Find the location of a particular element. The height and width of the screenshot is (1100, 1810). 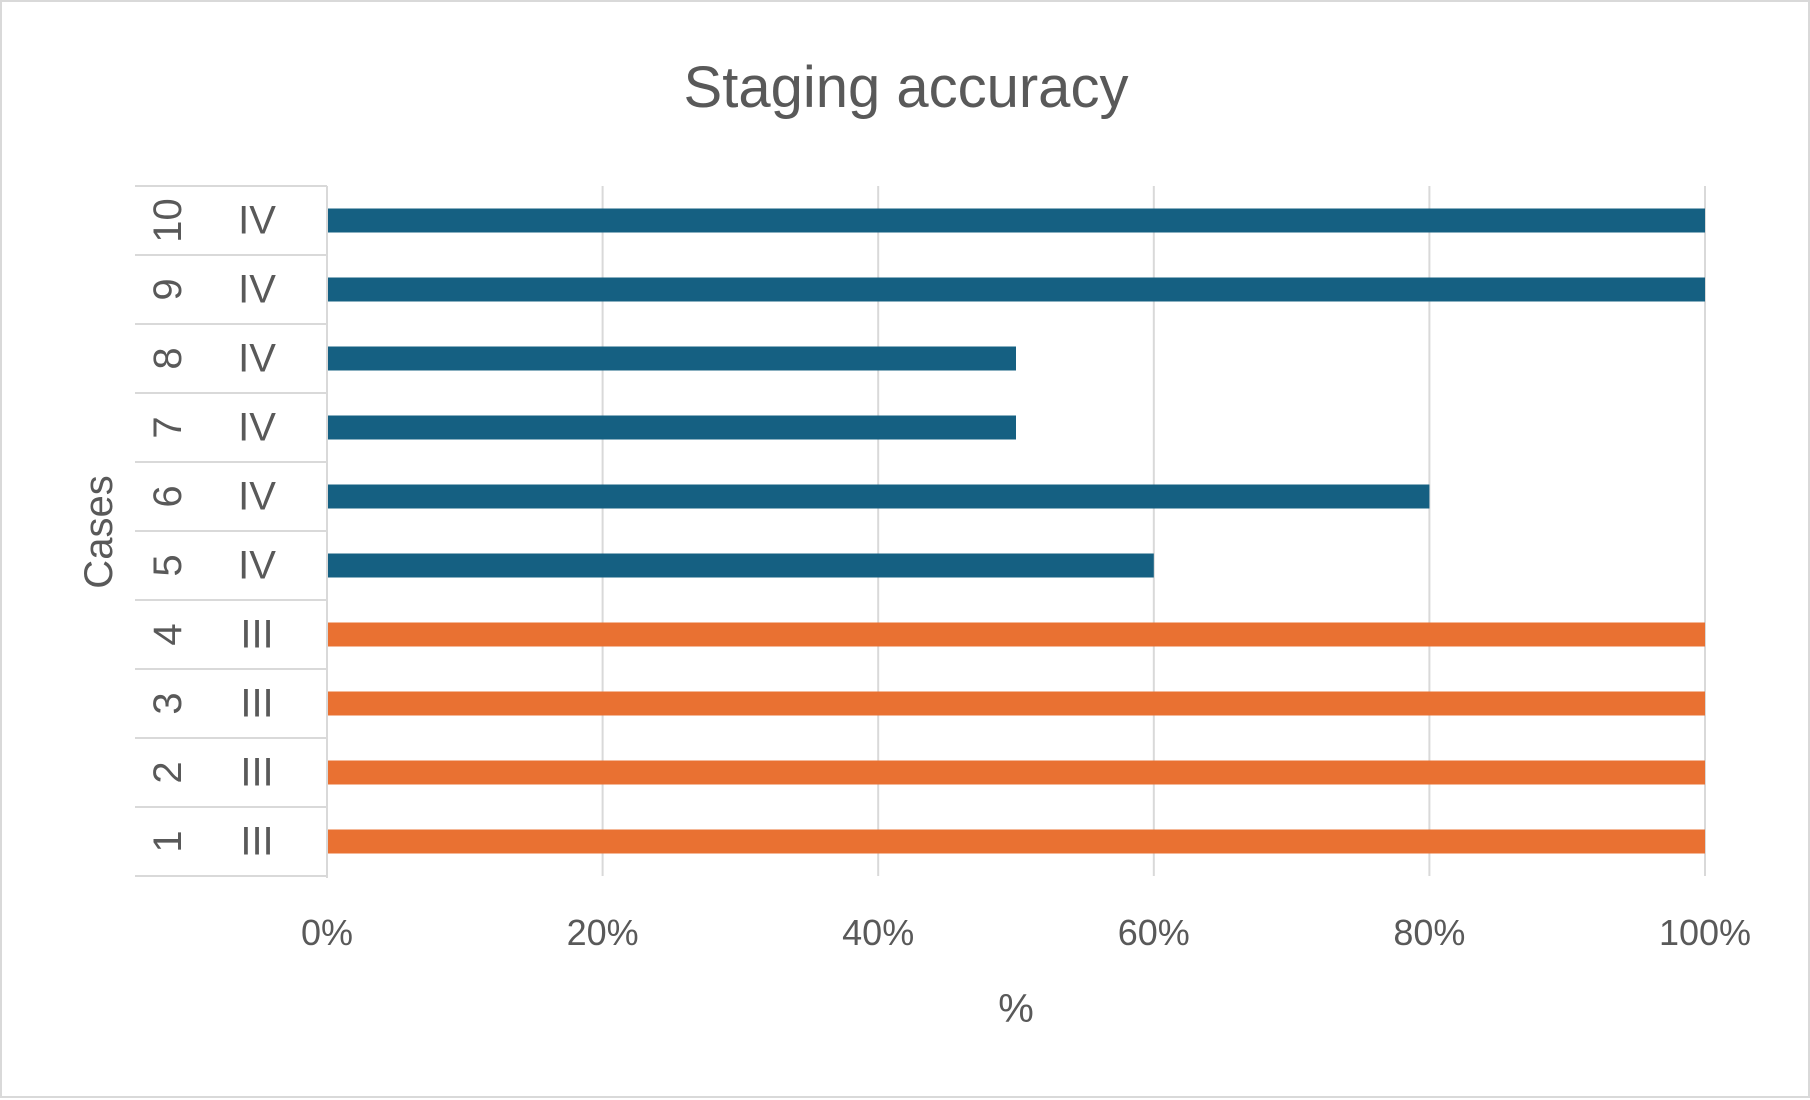

x-axis-label: % is located at coordinates (1016, 1009).